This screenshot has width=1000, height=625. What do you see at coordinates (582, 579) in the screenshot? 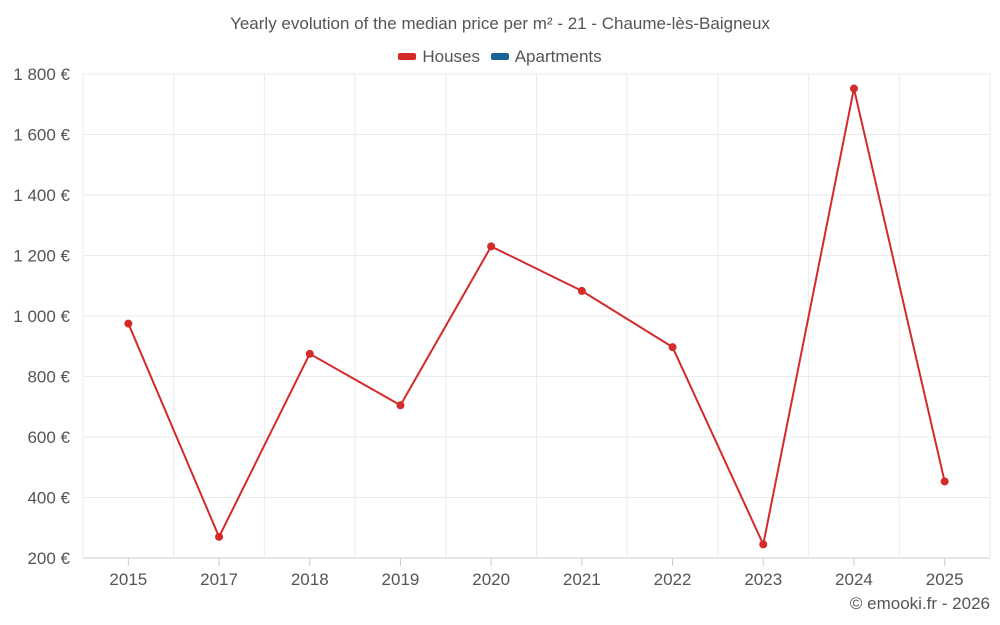
I see `x-tick-label: 2021` at bounding box center [582, 579].